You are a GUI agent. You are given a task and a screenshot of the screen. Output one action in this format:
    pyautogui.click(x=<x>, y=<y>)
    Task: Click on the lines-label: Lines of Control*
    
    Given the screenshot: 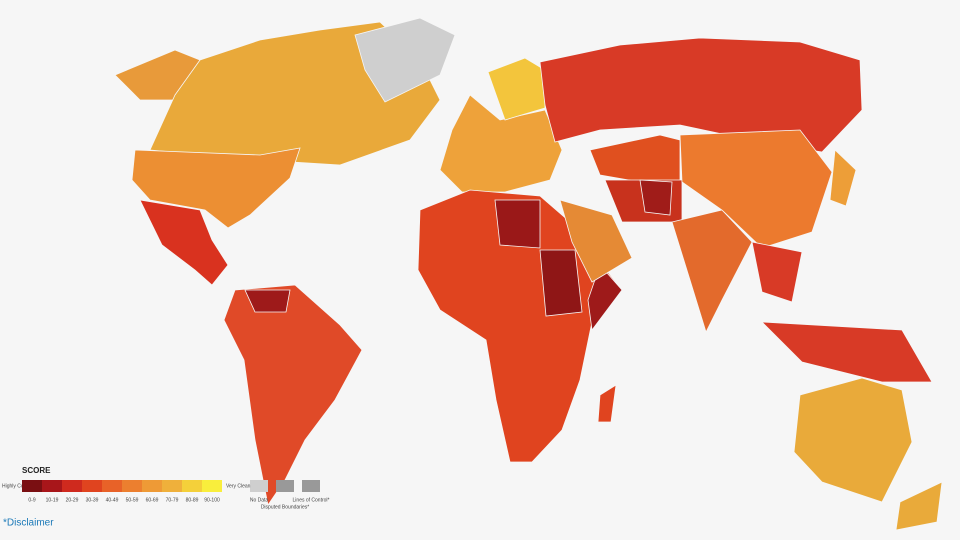 What is the action you would take?
    pyautogui.click(x=311, y=500)
    